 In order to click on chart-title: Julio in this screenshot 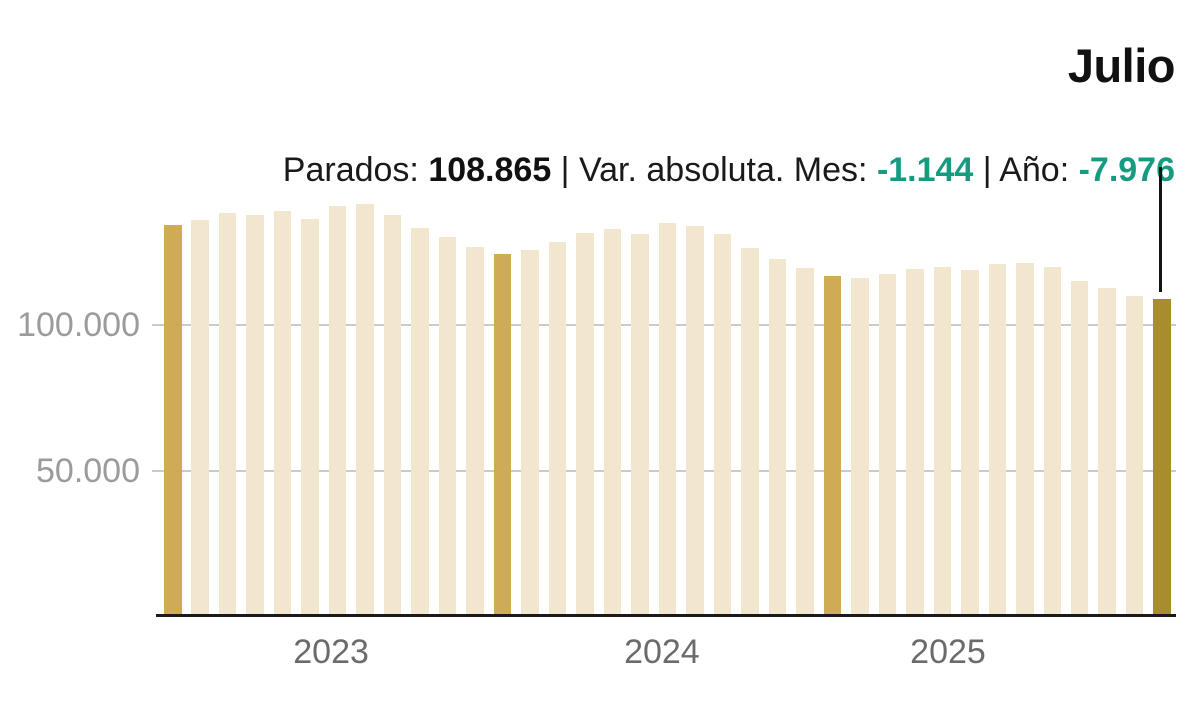, I will do `click(1121, 65)`.